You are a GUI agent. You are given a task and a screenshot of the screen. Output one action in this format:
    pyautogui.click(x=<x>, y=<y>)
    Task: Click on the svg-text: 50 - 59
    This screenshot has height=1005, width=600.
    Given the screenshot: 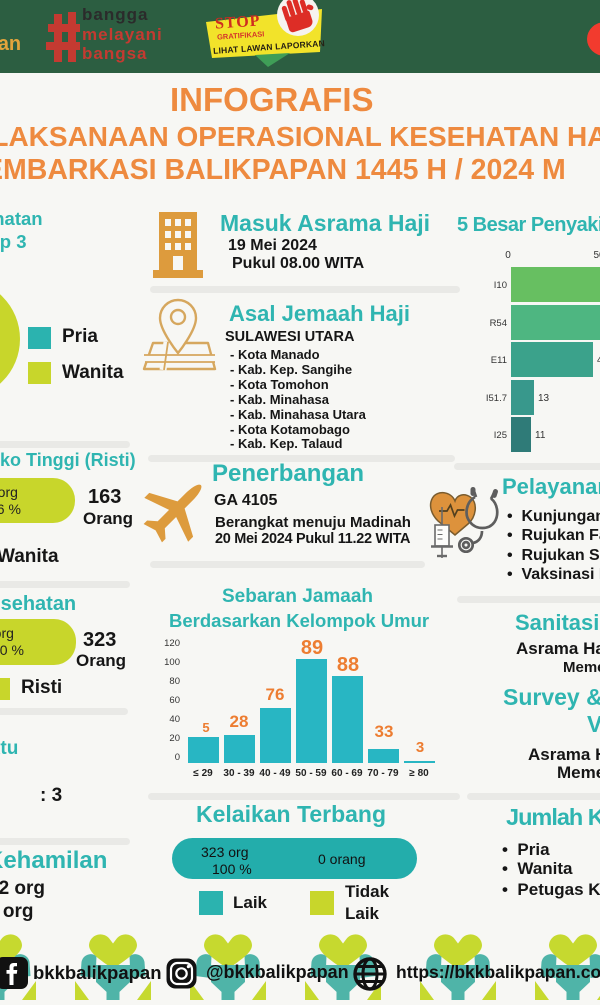 What is the action you would take?
    pyautogui.click(x=311, y=773)
    